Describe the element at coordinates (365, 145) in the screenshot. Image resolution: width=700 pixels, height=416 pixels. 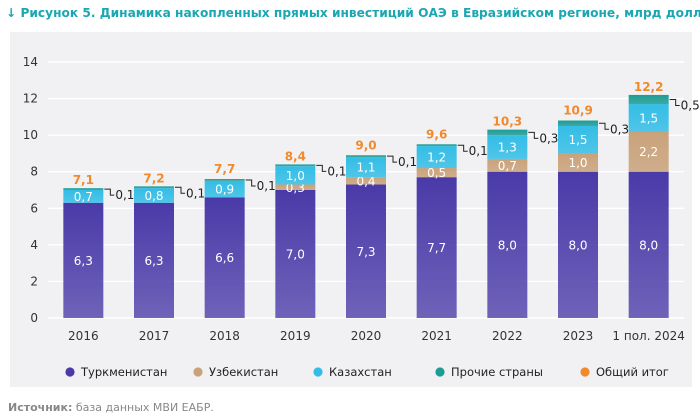
I see `total-label: 9,0` at that location.